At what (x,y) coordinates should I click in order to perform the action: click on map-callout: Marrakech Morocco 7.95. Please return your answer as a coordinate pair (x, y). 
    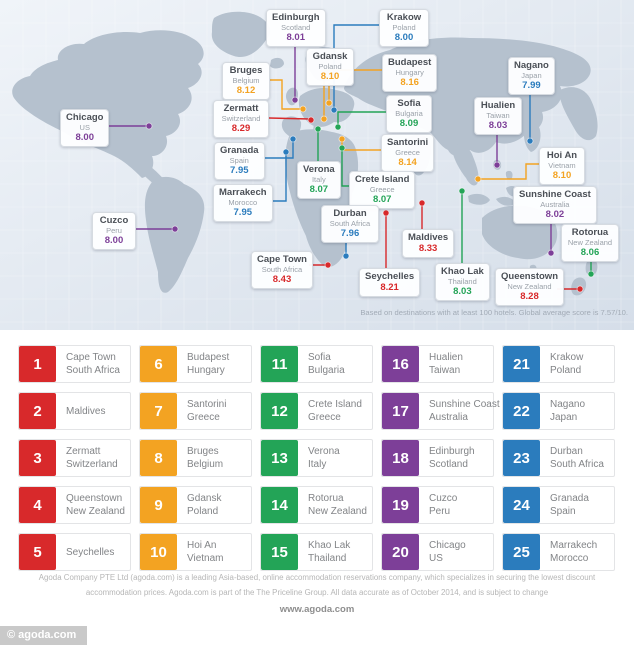
    Looking at the image, I should click on (243, 203).